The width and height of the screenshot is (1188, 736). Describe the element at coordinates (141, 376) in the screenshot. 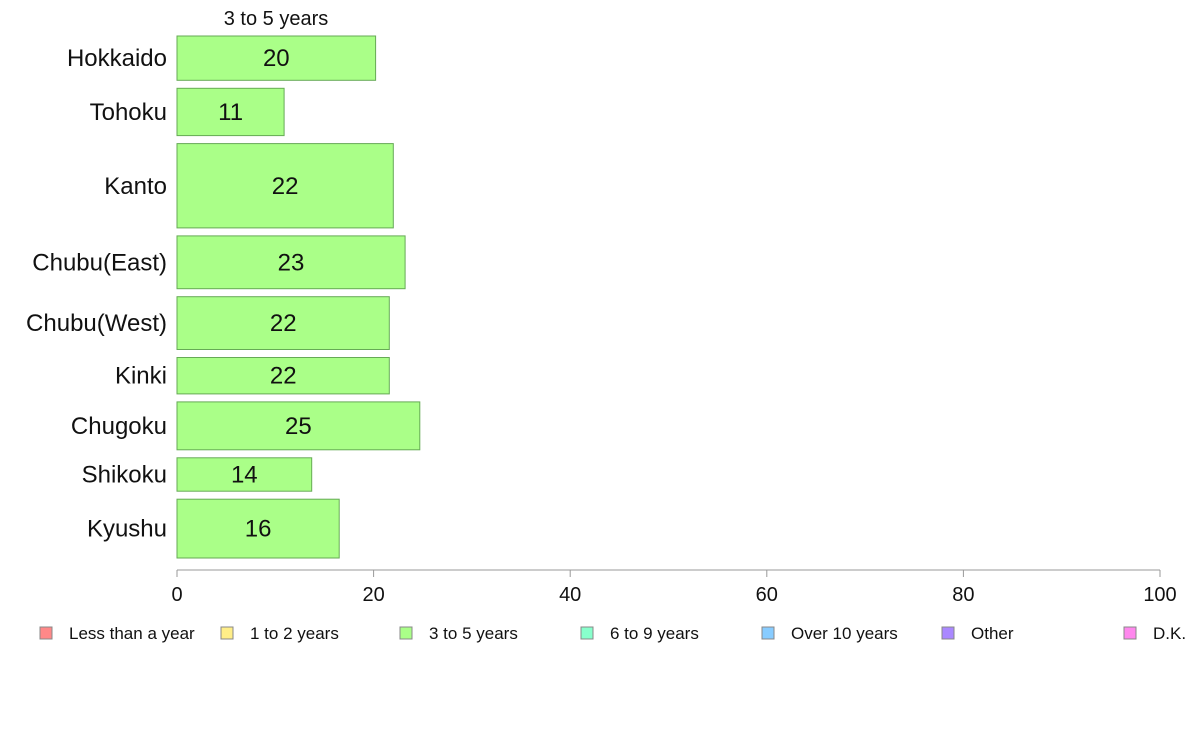

I see `category-label: Kinki` at that location.